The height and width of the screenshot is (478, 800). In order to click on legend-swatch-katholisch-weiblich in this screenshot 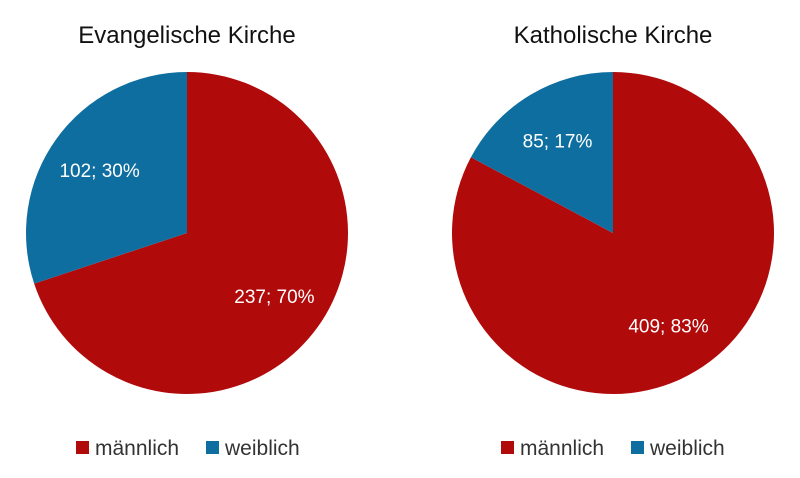, I will do `click(637, 447)`.